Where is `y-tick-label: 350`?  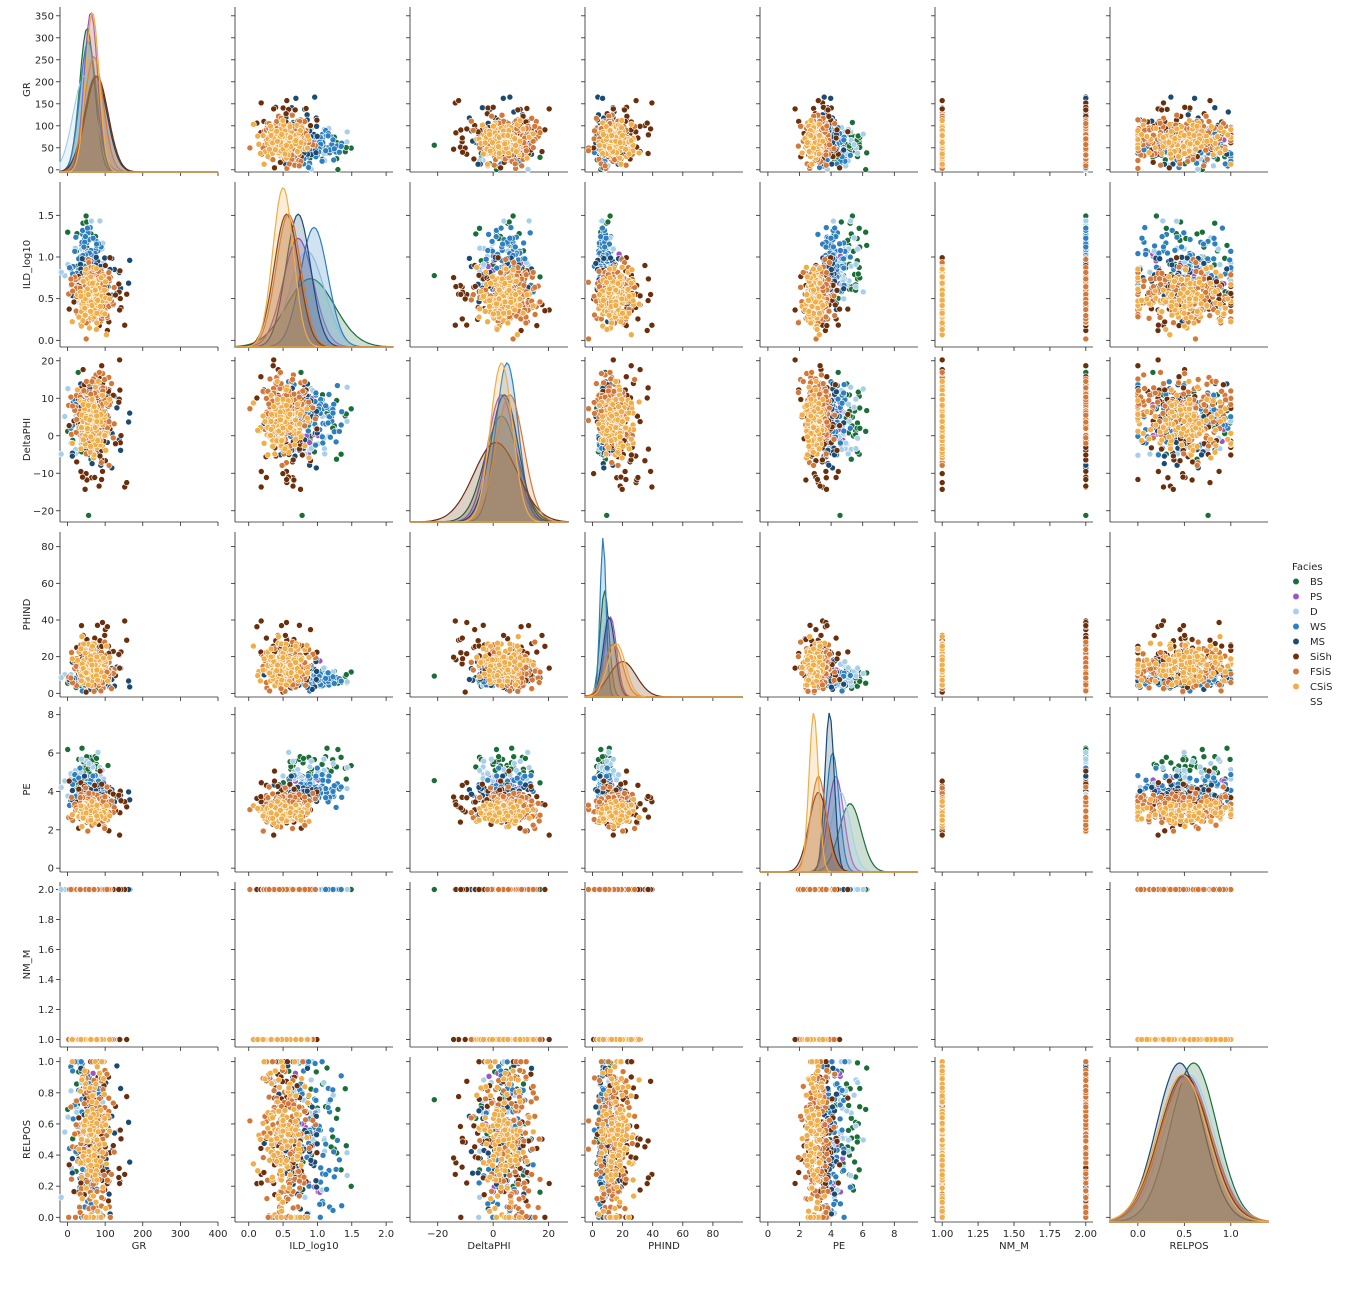
y-tick-label: 350 is located at coordinates (44, 16).